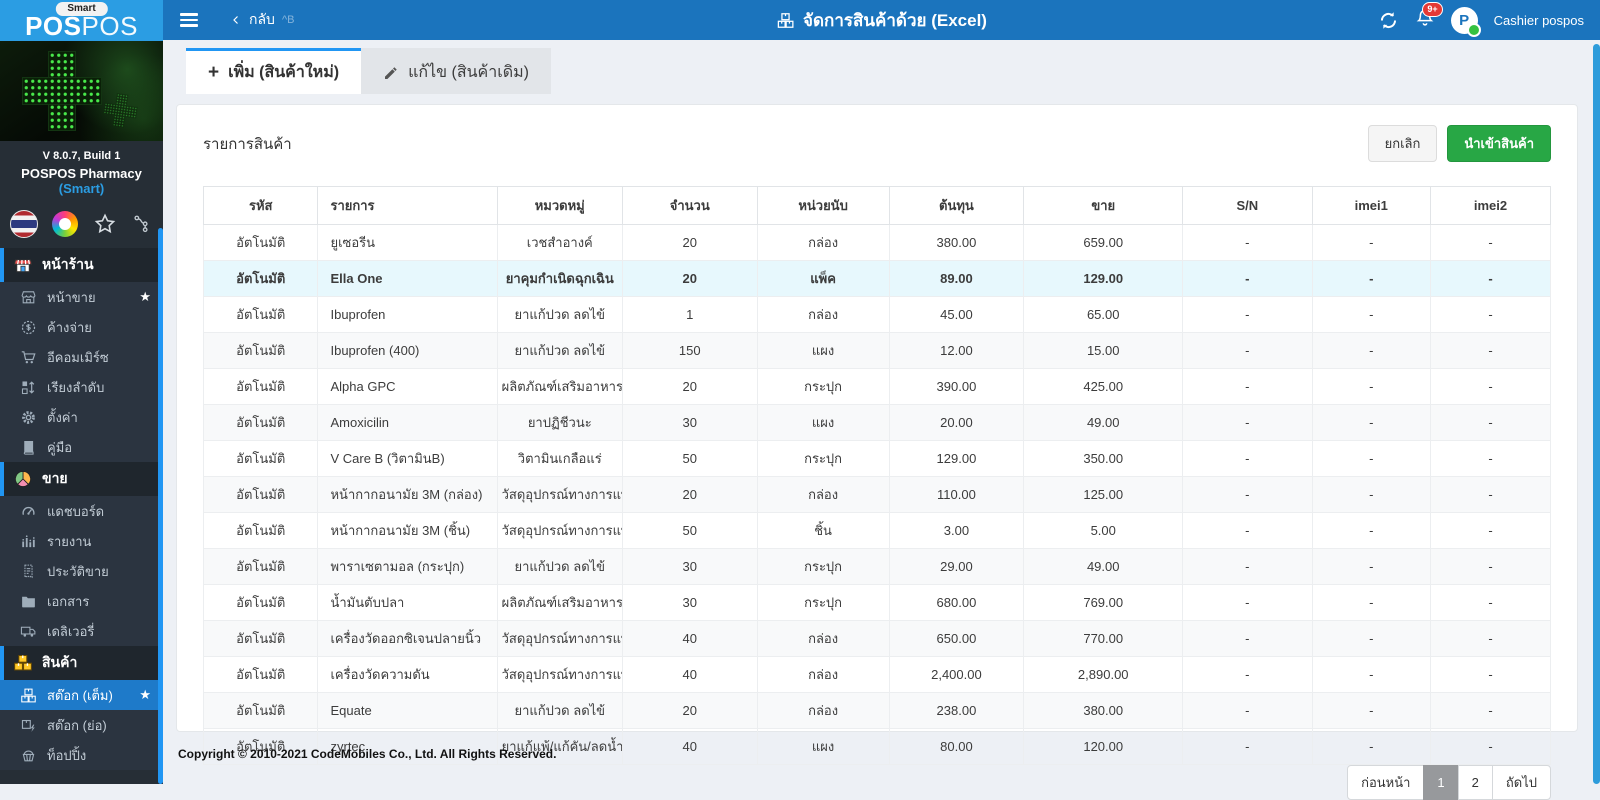 This screenshot has height=800, width=1600. I want to click on col-header-cost: ต้นทุน, so click(956, 205).